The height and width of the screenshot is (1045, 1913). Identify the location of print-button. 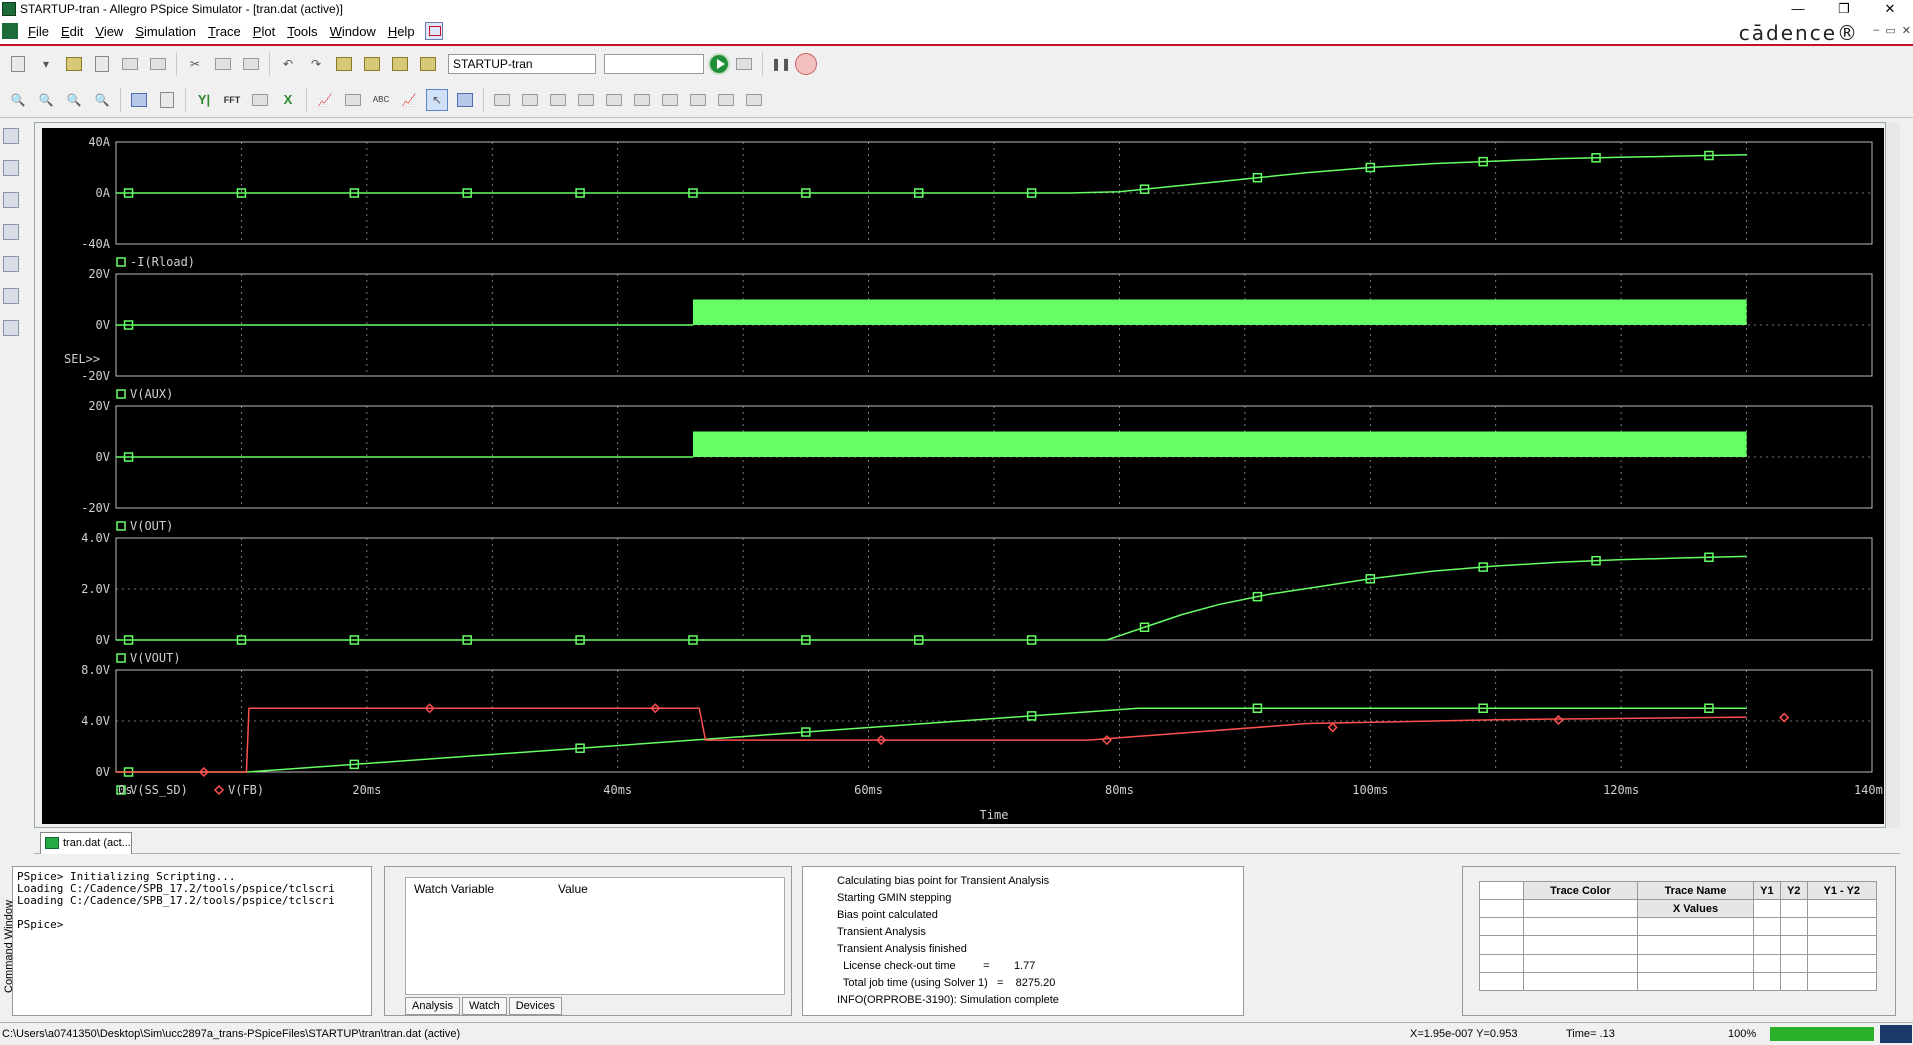
(158, 64).